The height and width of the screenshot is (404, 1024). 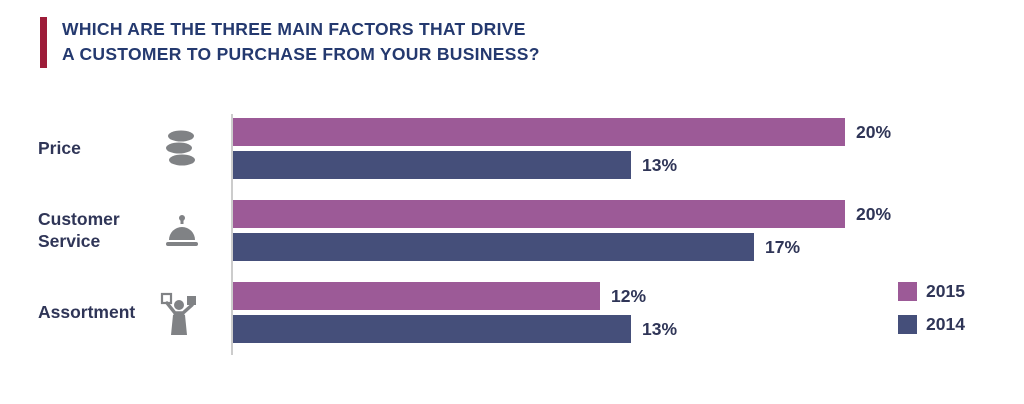 What do you see at coordinates (179, 313) in the screenshot?
I see `assortment-icon` at bounding box center [179, 313].